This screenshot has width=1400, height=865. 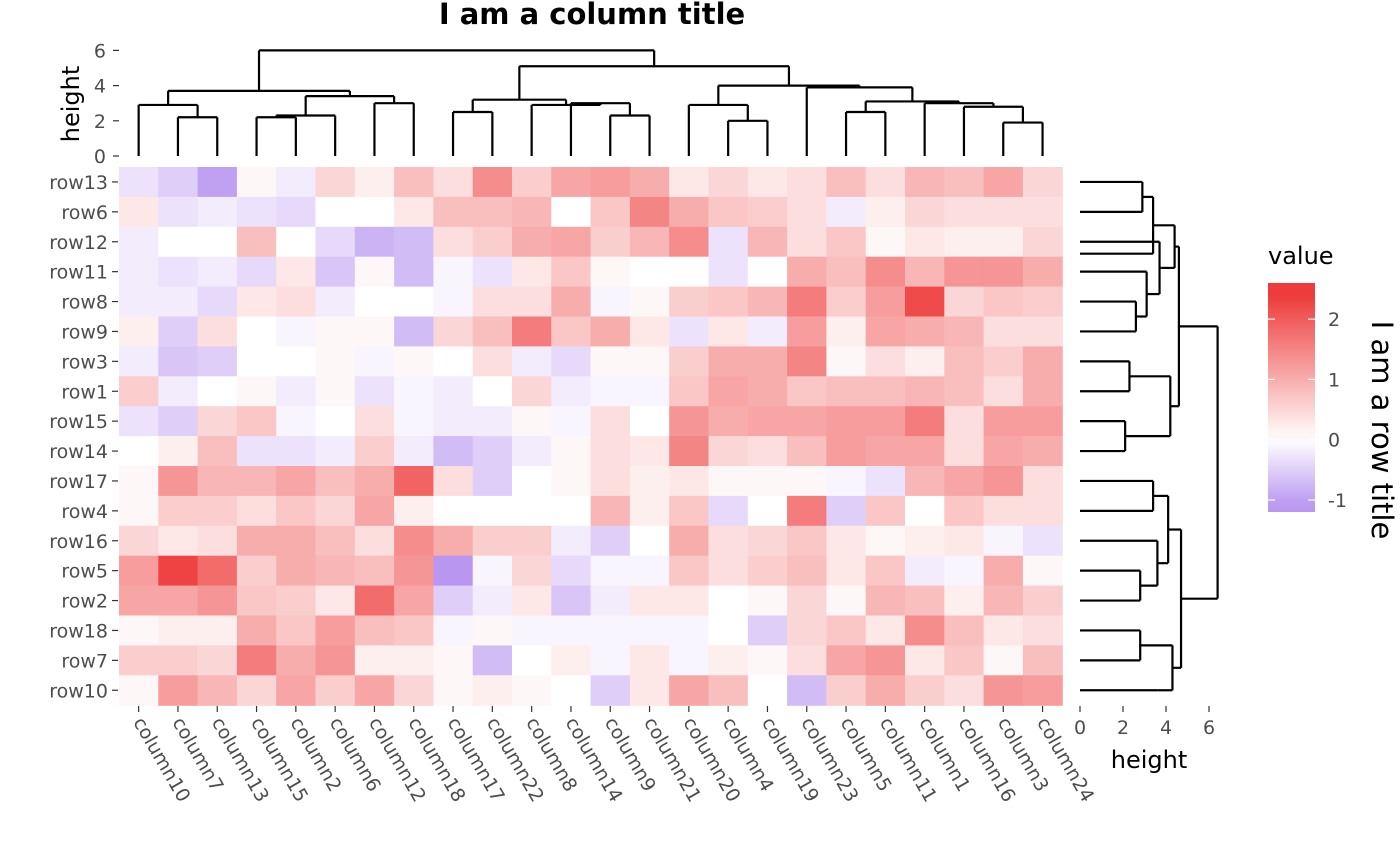 I want to click on row-label: row17, so click(x=78, y=482).